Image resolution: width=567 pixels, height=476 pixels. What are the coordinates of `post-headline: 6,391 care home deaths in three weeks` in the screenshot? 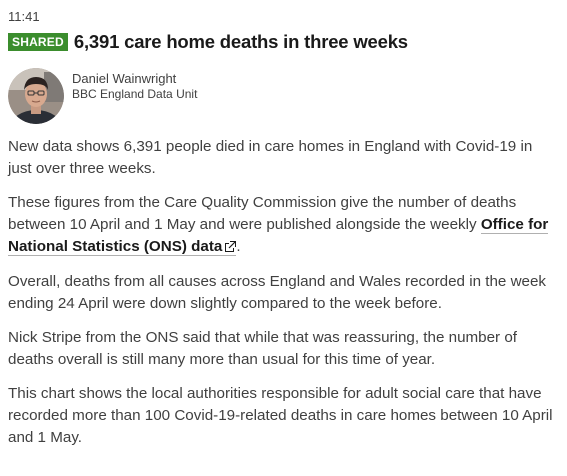 It's located at (240, 41).